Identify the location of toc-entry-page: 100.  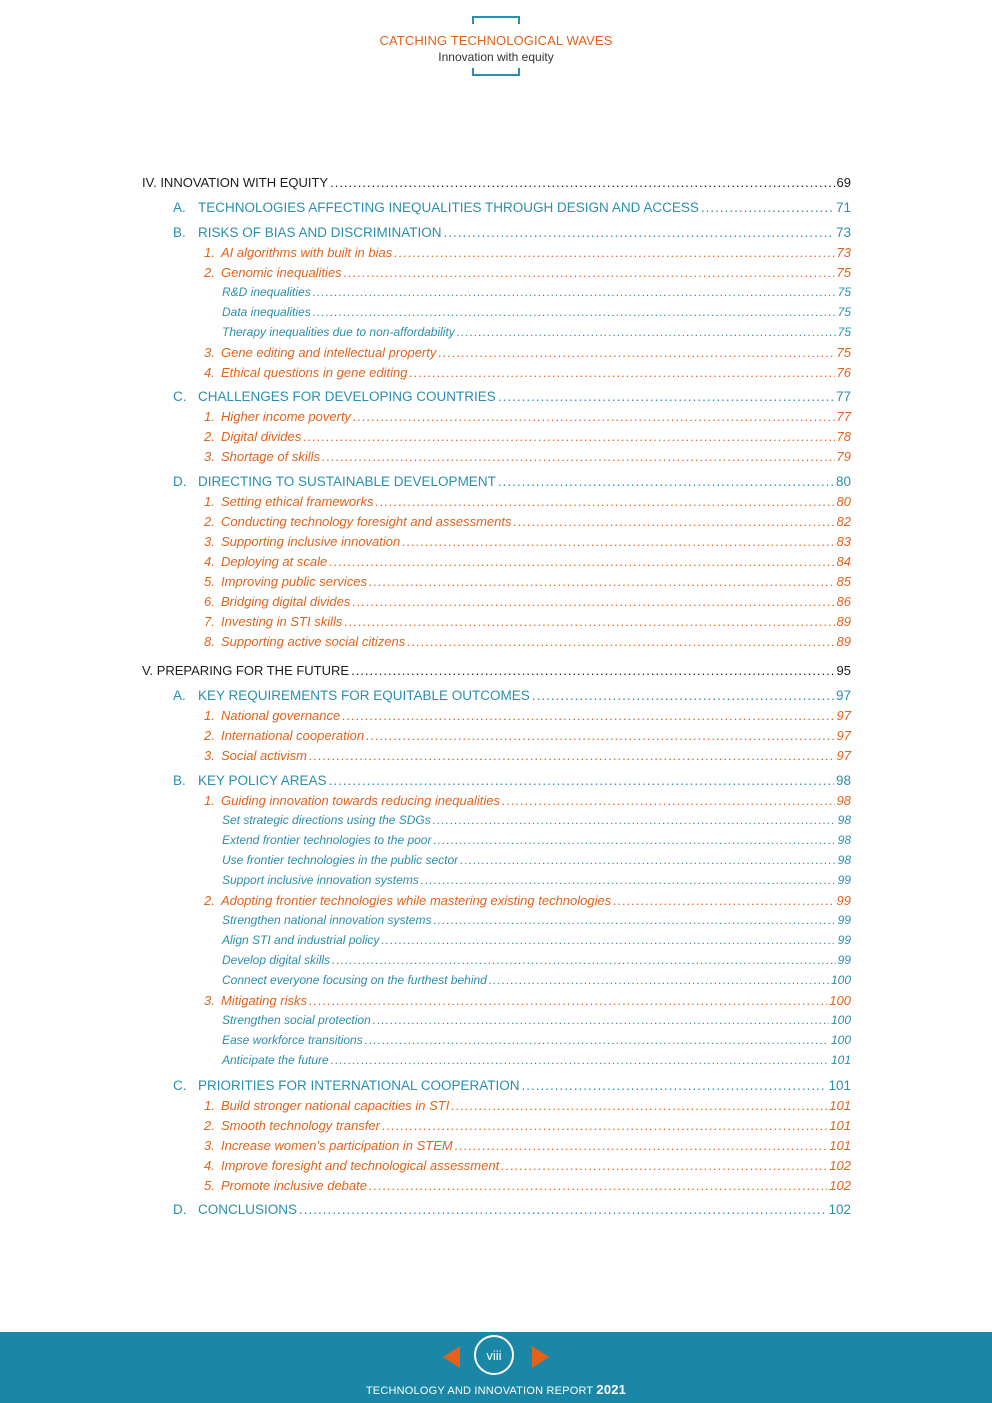
(840, 1040).